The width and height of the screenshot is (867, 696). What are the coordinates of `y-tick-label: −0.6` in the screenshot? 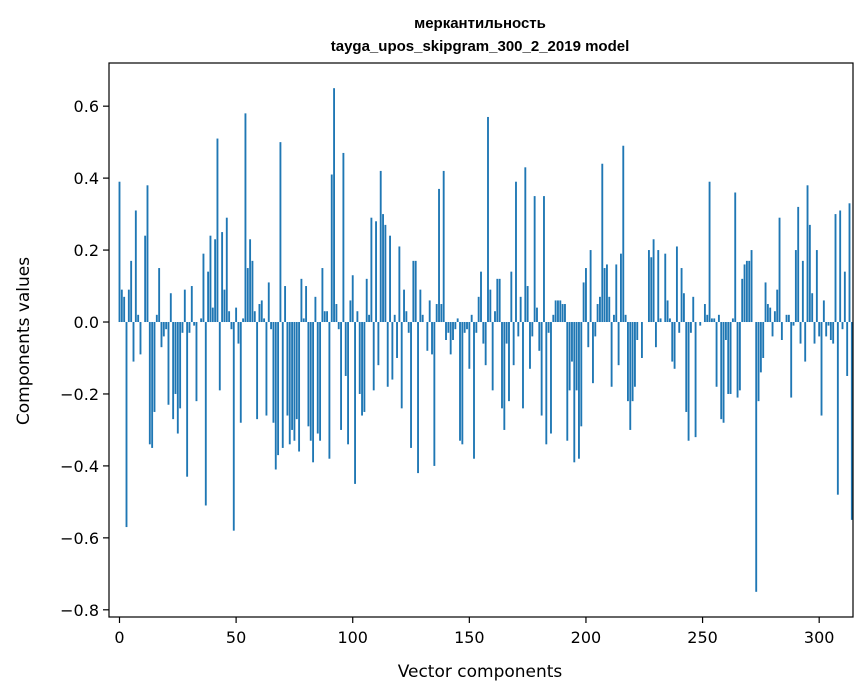 It's located at (79, 538).